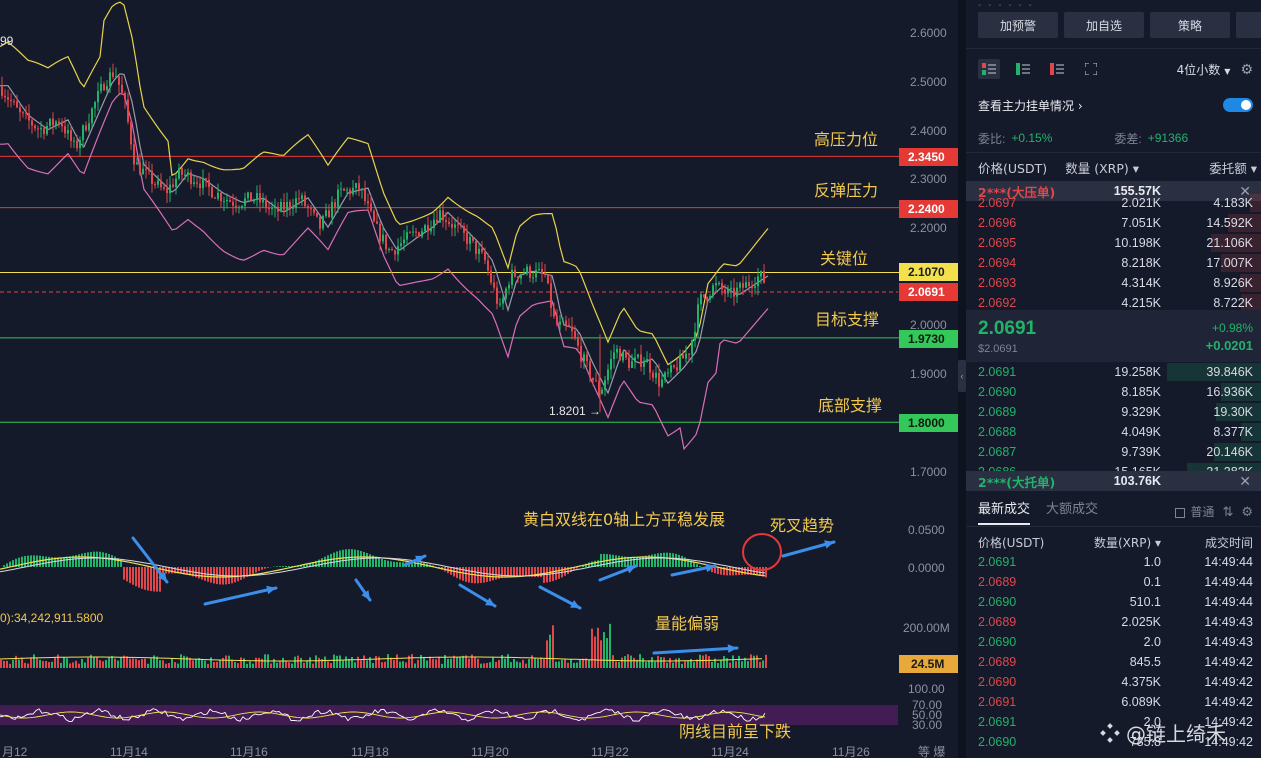 The width and height of the screenshot is (1261, 758). I want to click on ask-row: 2.0694 8.218K 17.007K, so click(1113, 263).